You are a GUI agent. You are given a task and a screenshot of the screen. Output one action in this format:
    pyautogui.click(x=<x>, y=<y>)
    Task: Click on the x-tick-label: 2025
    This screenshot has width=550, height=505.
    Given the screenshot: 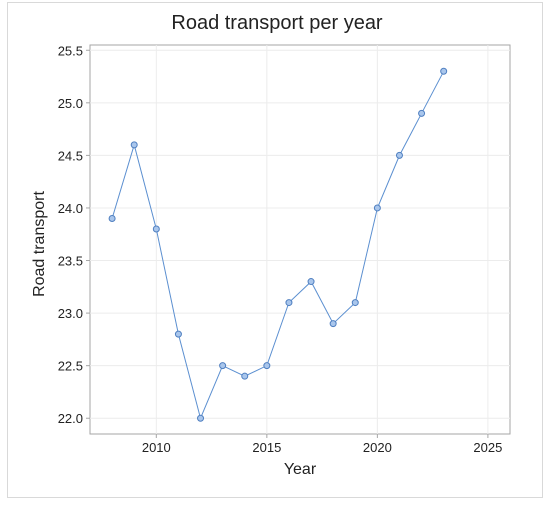 What is the action you would take?
    pyautogui.click(x=487, y=447)
    